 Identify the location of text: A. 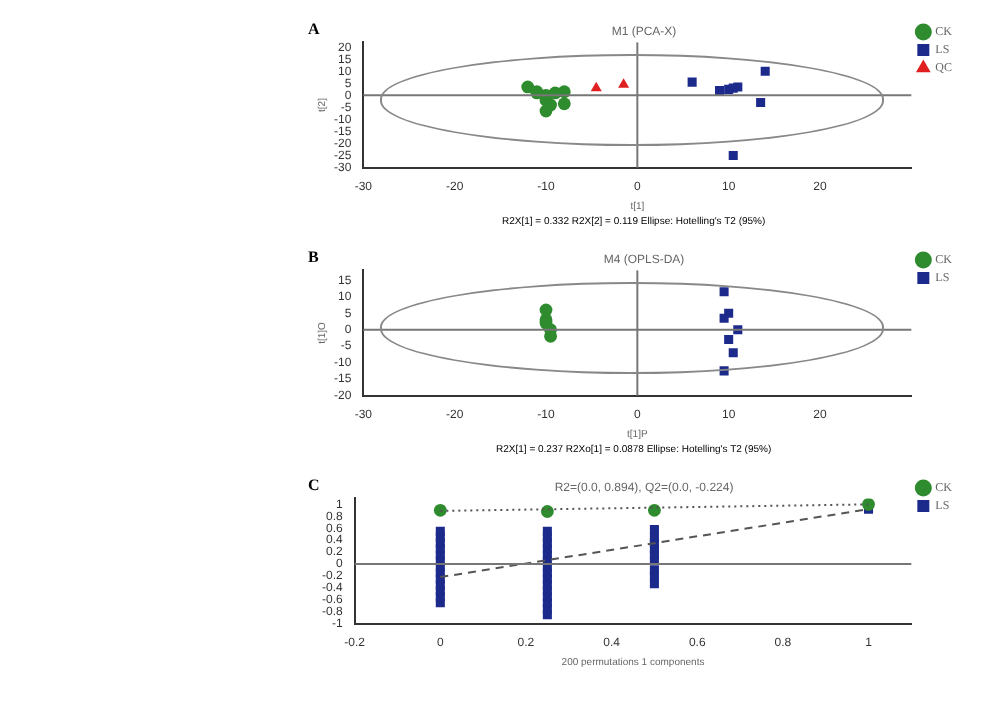
(314, 29).